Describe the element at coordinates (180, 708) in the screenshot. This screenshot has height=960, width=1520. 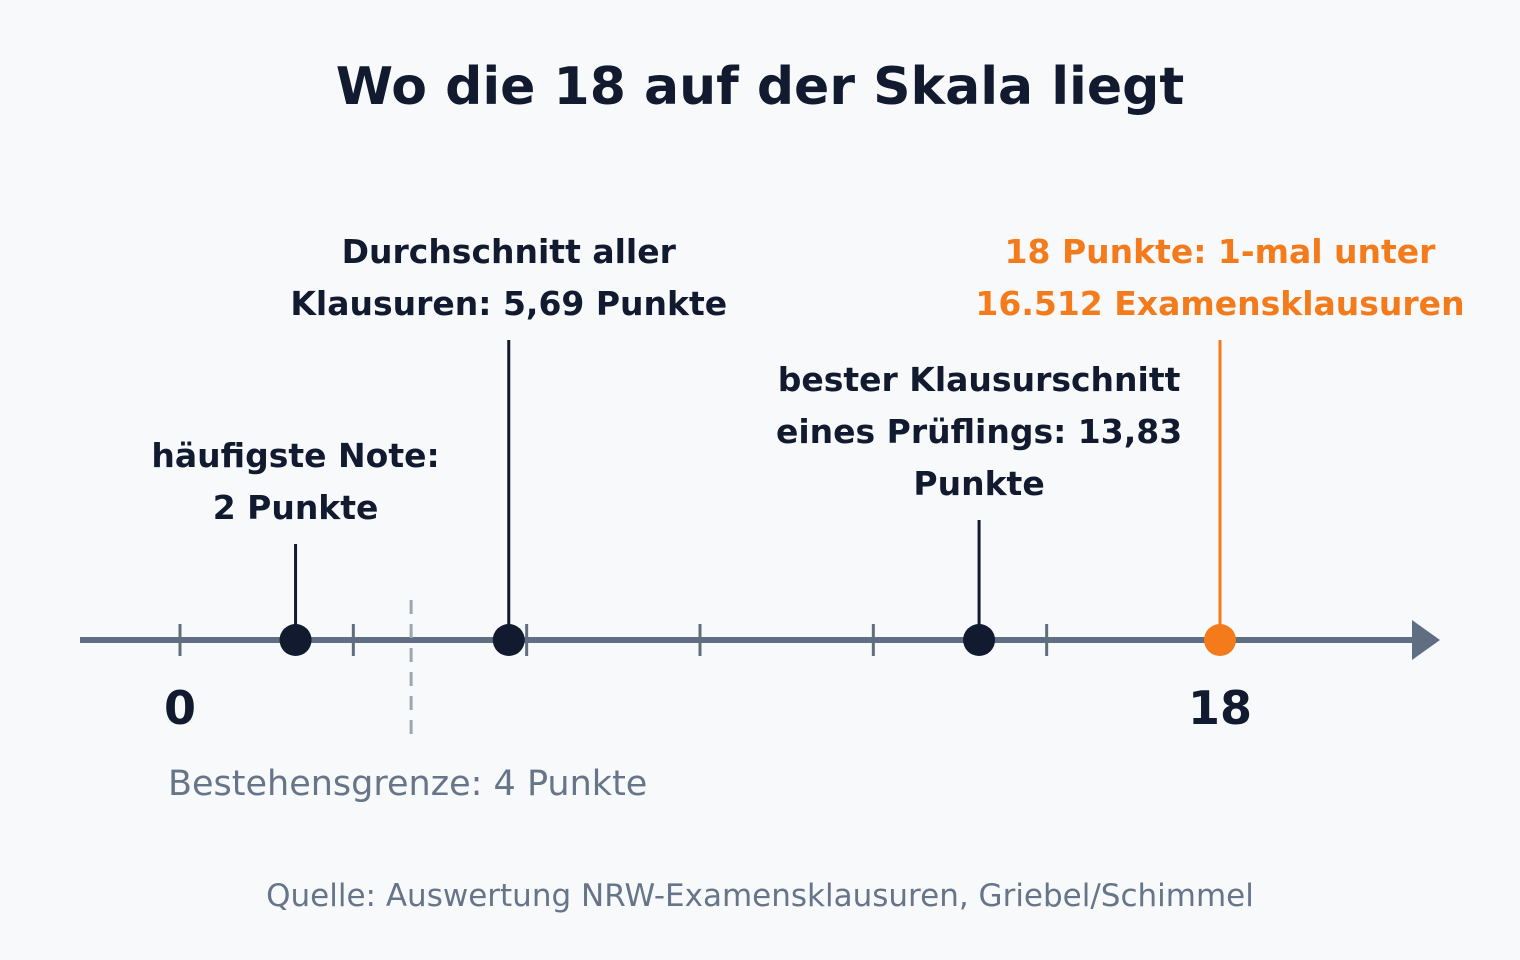
I see `scale-min-label: 0` at that location.